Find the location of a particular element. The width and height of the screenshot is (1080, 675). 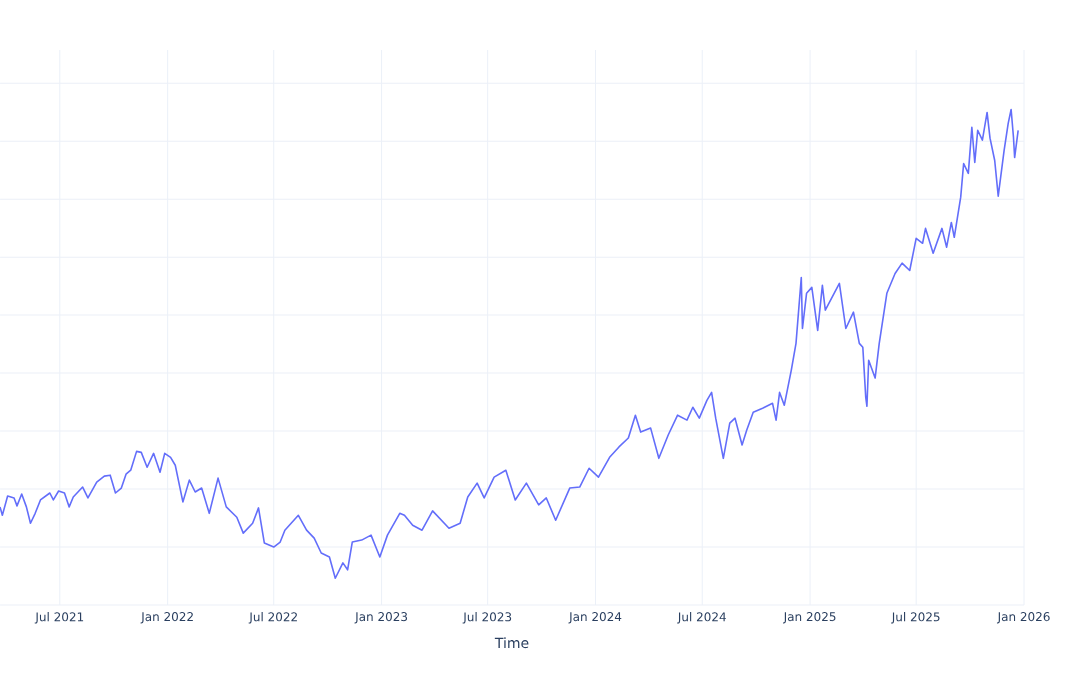

x-tick-label: Jul 2021 is located at coordinates (59, 618).